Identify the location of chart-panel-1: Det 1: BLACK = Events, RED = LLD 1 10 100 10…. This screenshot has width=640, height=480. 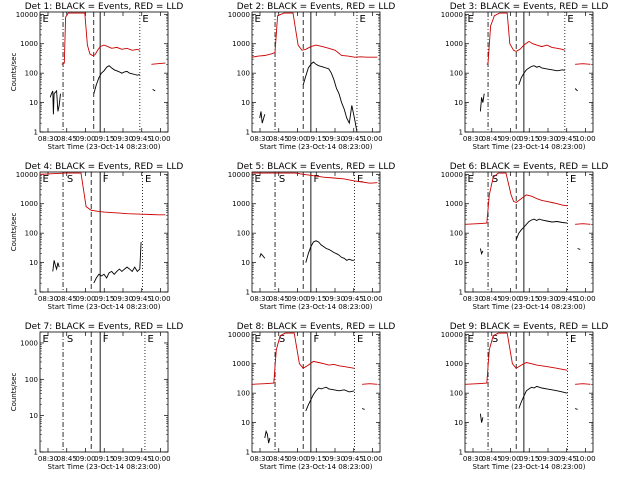
(96, 76).